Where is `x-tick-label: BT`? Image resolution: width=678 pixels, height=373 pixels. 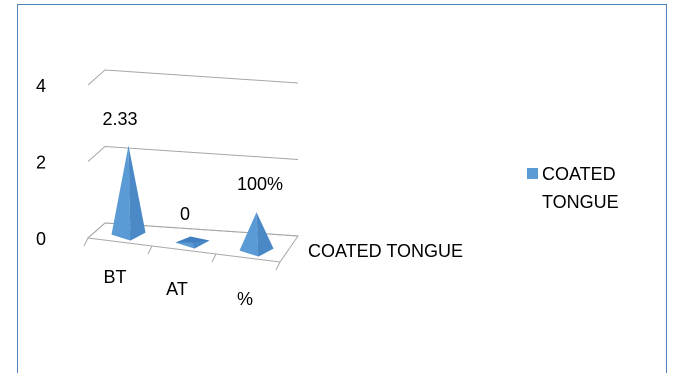
x-tick-label: BT is located at coordinates (114, 277).